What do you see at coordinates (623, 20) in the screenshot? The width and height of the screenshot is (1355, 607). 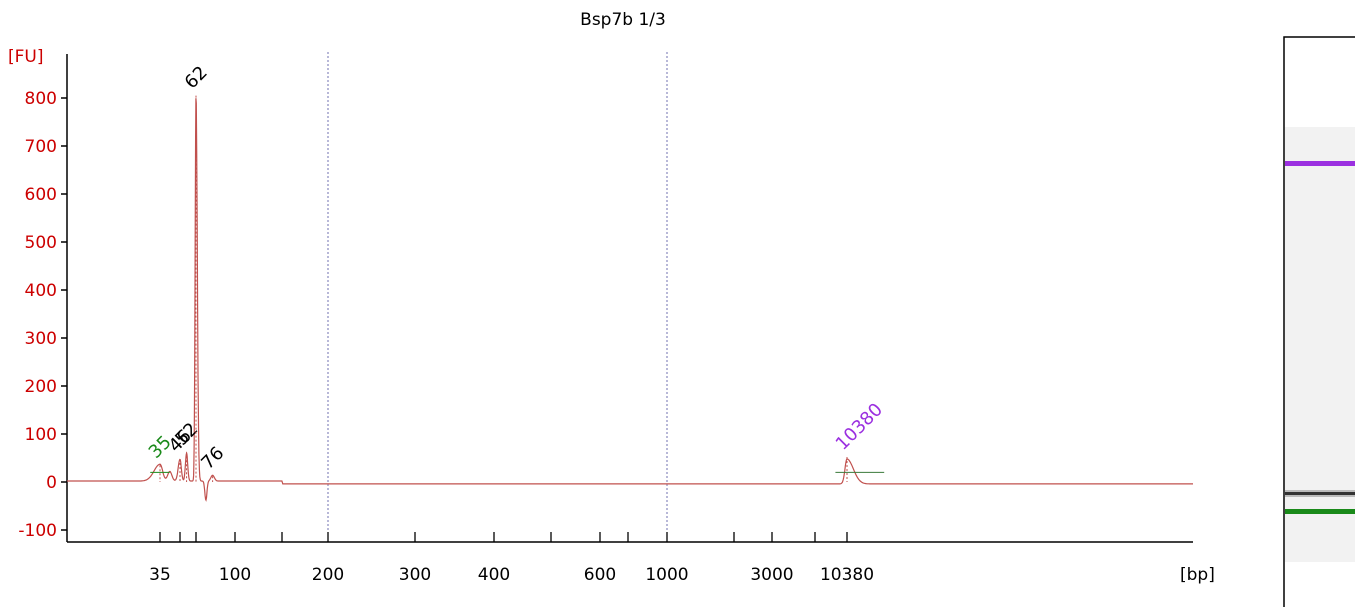 I see `chart-title: Bsp7b 1/3` at bounding box center [623, 20].